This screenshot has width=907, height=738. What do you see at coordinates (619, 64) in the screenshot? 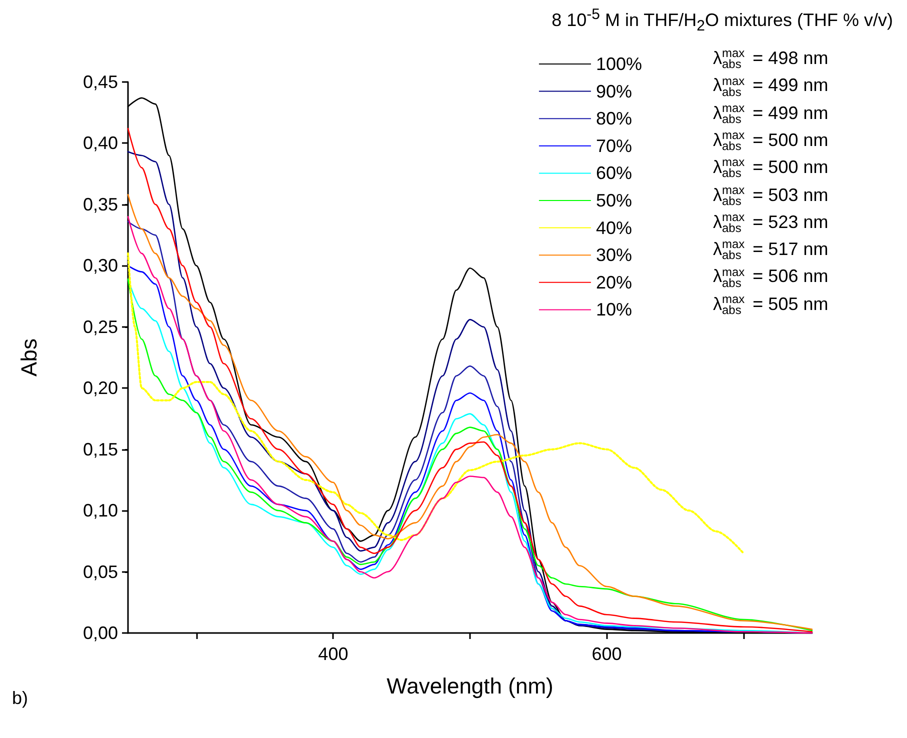
I see `legend-label: 100%` at bounding box center [619, 64].